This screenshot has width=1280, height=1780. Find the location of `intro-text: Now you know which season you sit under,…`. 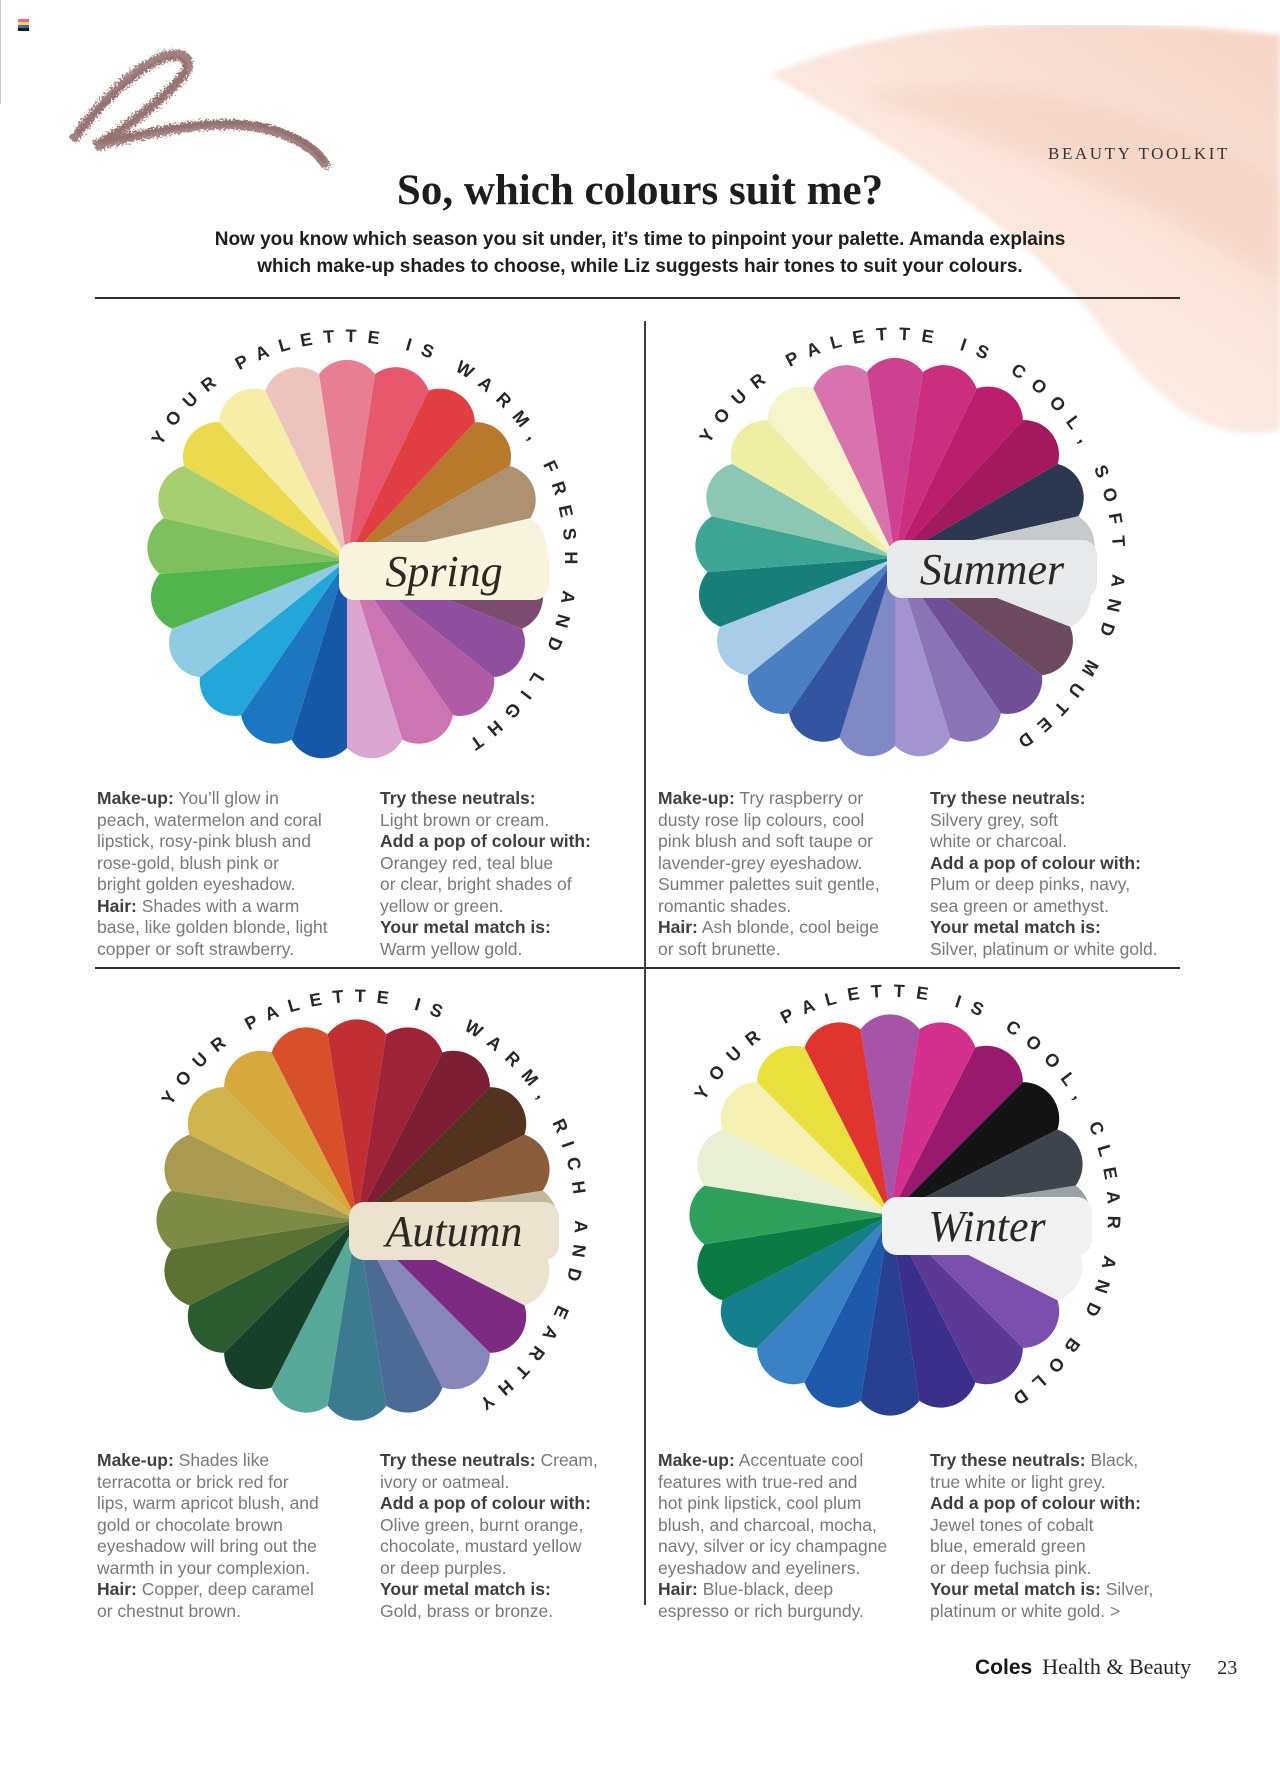

intro-text: Now you know which season you sit under,… is located at coordinates (640, 253).